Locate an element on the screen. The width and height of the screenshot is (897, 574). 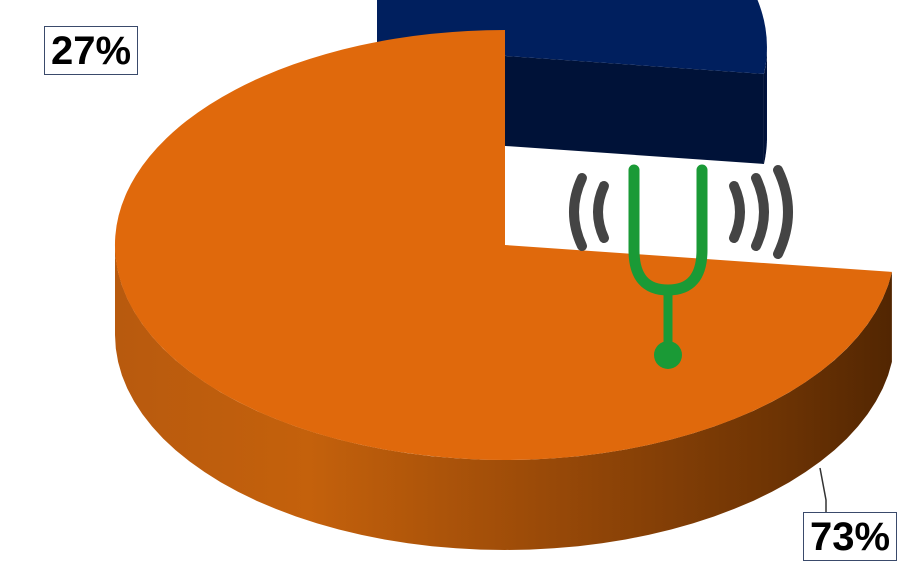
pie-slice-side is located at coordinates (765, 105).